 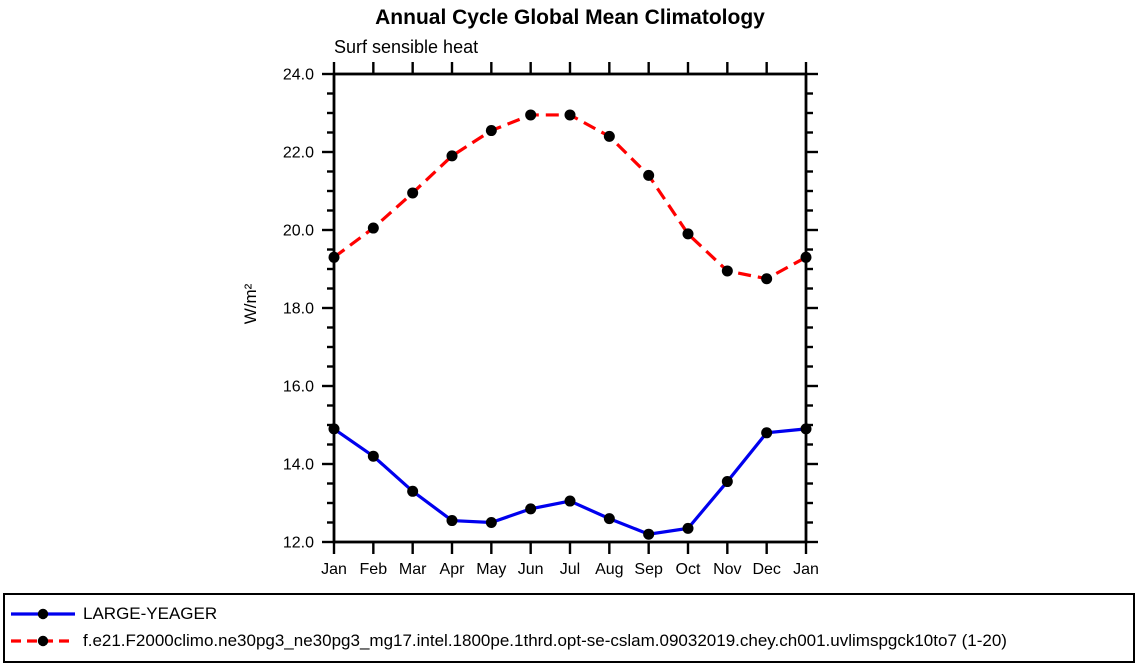 I want to click on x-tick-labels: Jan Feb Mar Apr May Jun Jul Aug Sep Oct Nov Dec Jan, so click(x=570, y=569).